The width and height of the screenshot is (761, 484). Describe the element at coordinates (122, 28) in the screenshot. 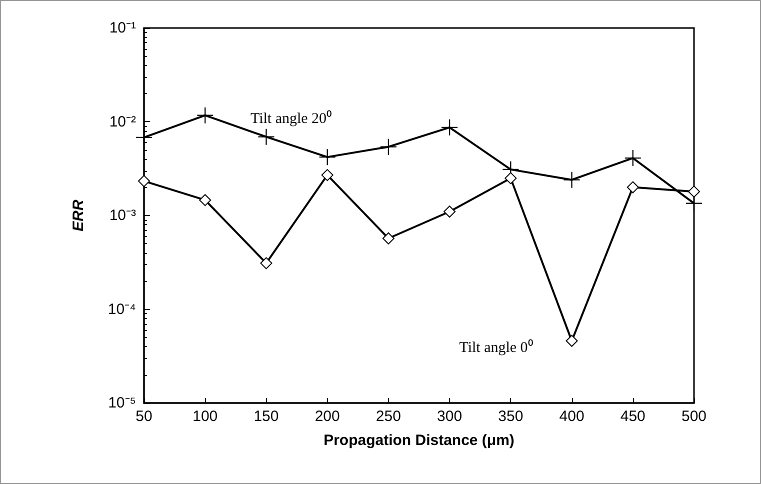

I see `y-tick-label: 10⁻¹` at that location.